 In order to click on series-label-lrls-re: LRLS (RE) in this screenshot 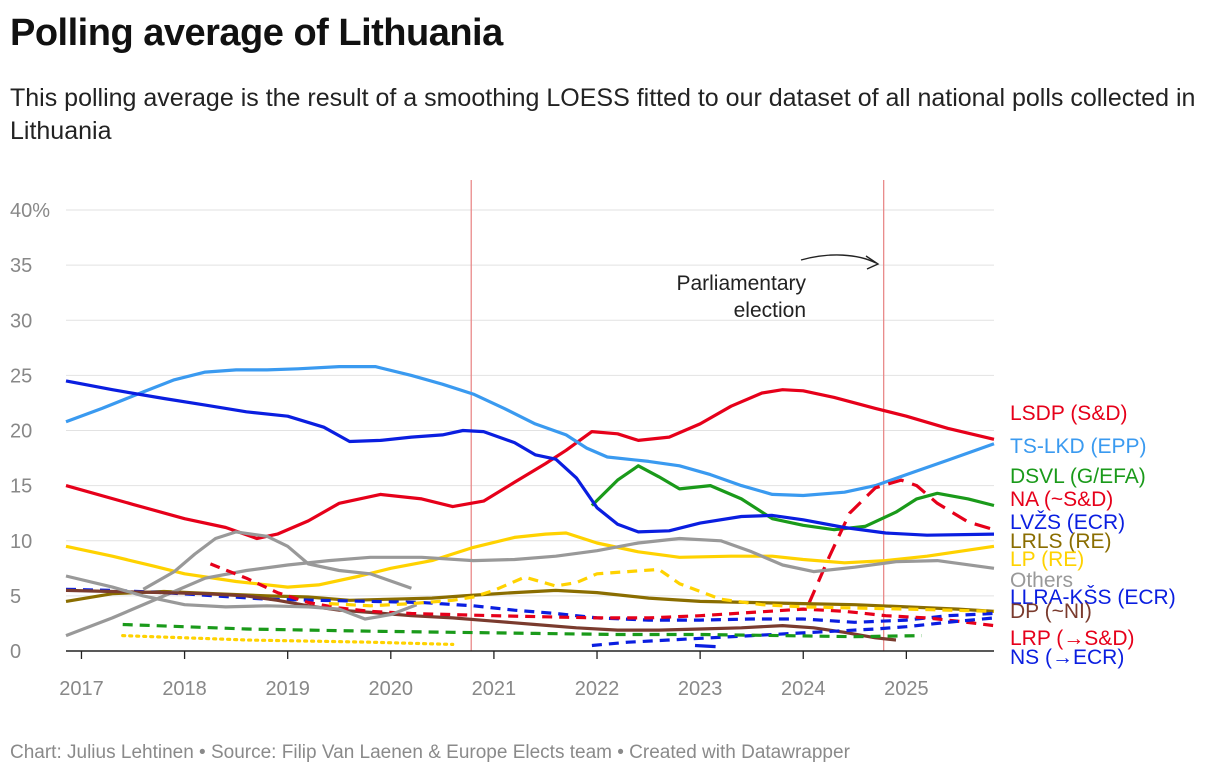, I will do `click(1061, 541)`.